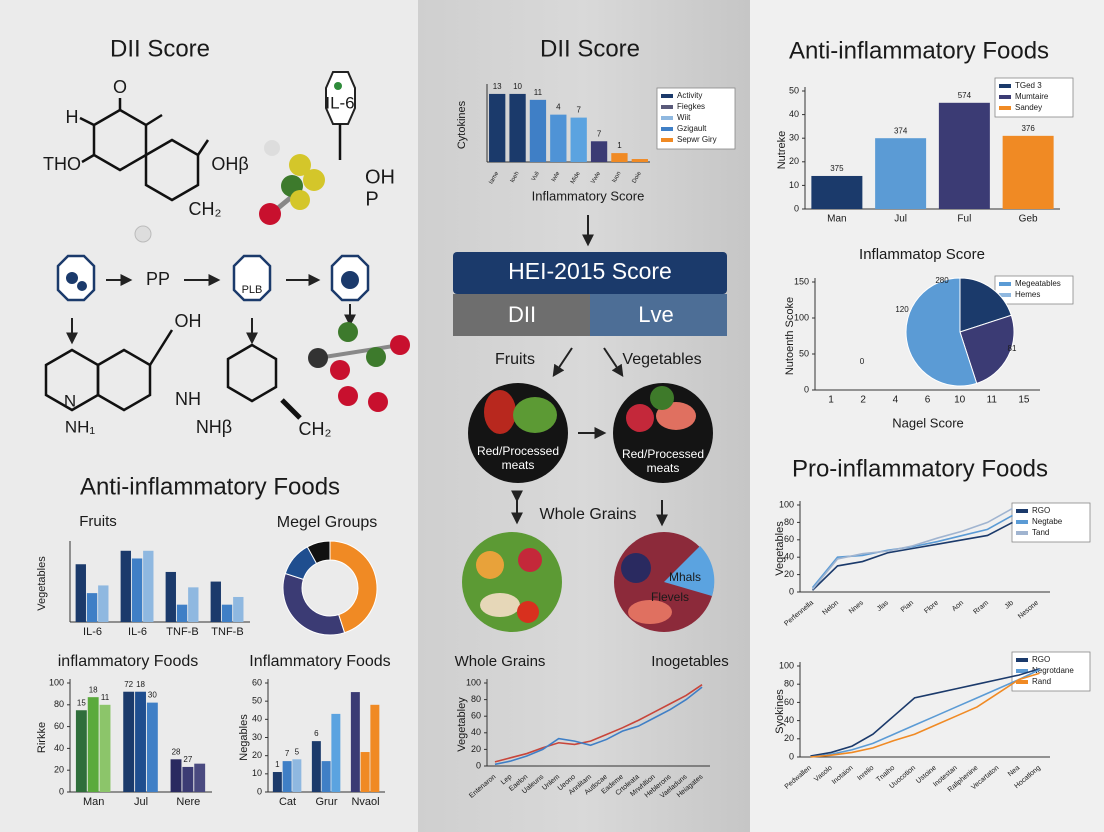 The width and height of the screenshot is (1104, 832). I want to click on atom: O, so click(120, 87).